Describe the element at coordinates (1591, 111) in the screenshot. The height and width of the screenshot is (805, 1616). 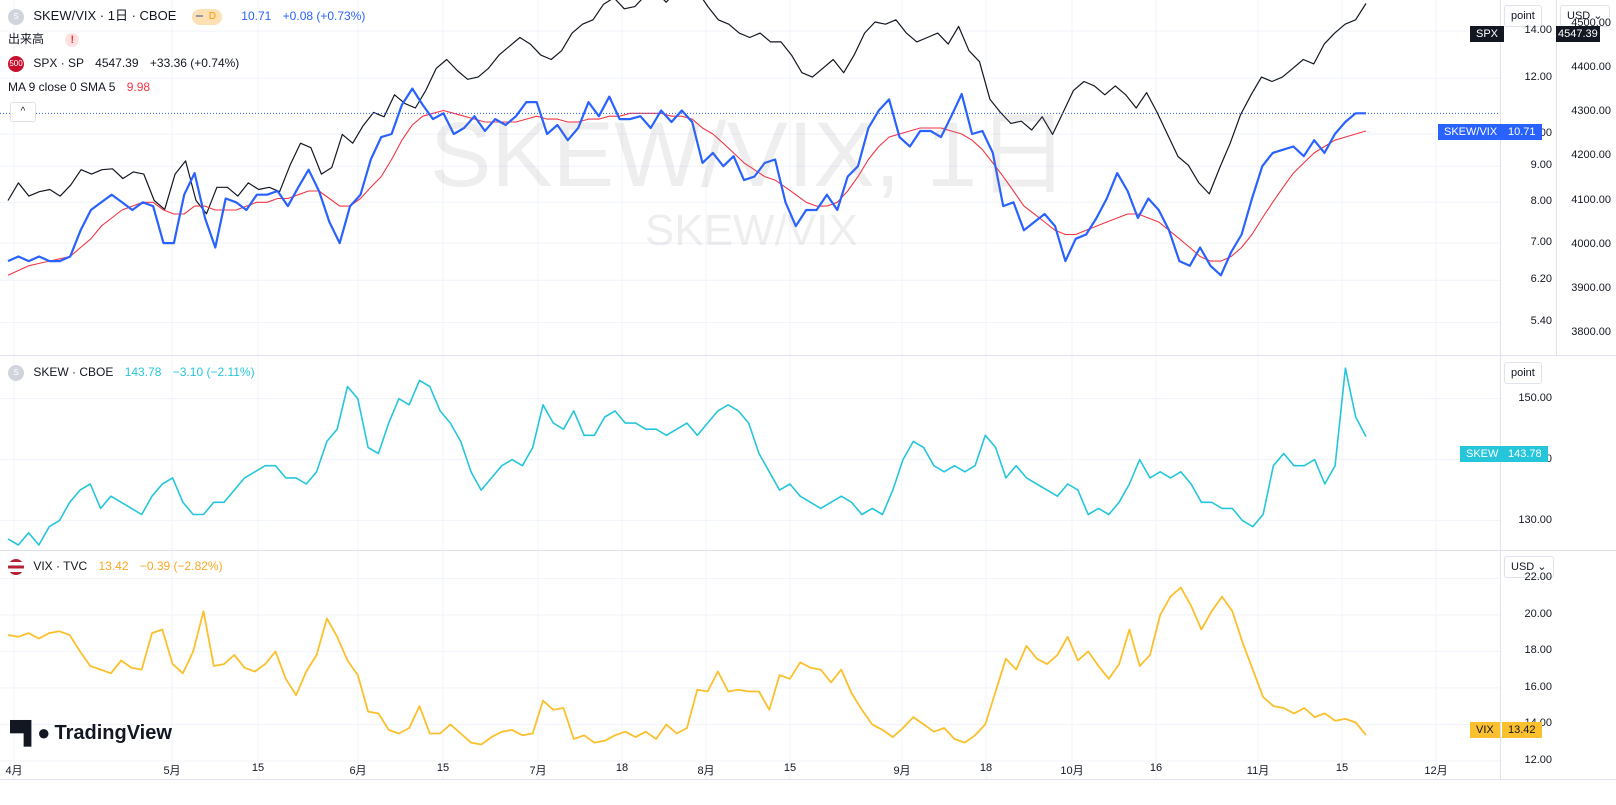
I see `spx-axis-tick: 4300.00` at that location.